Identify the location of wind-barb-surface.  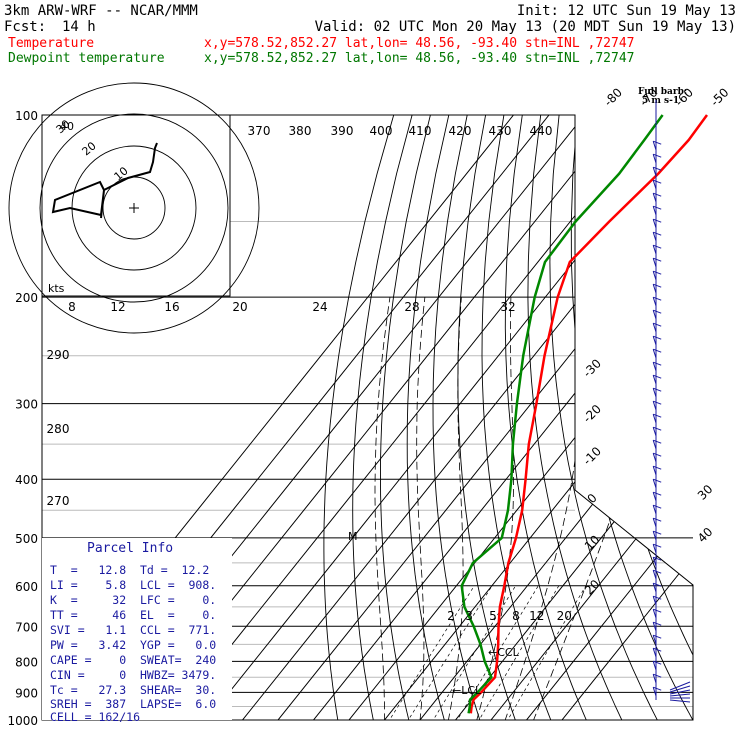
(680, 695).